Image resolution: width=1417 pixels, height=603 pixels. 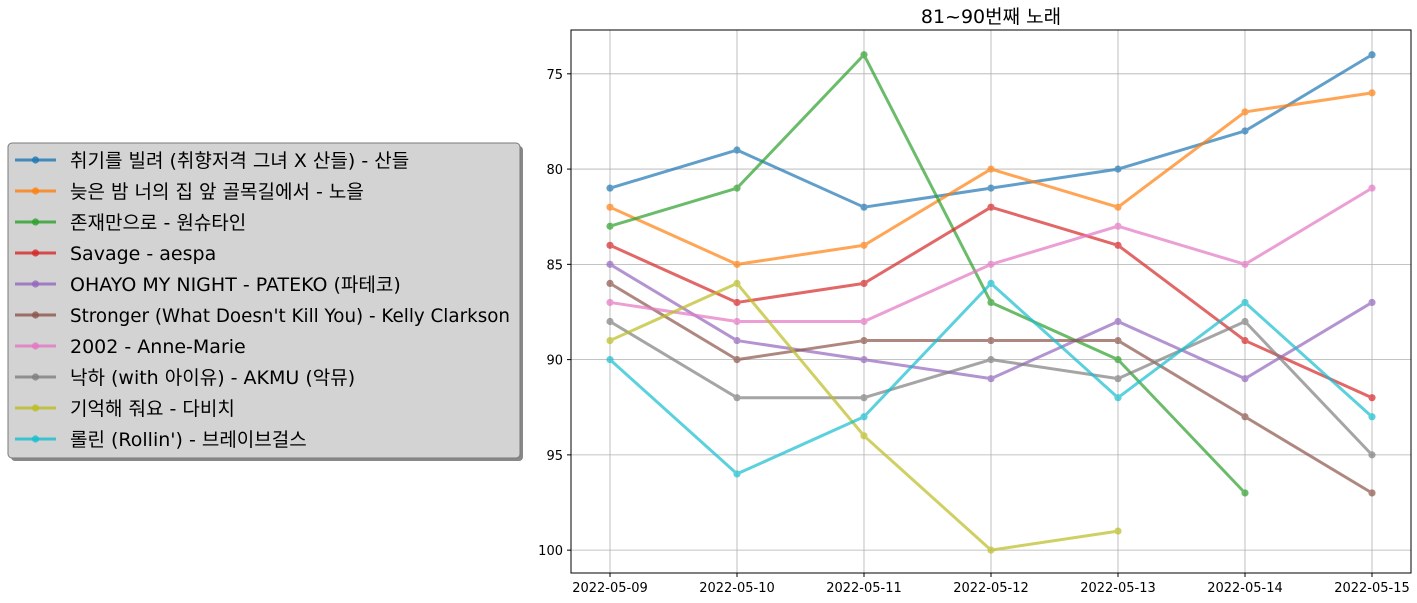 What do you see at coordinates (239, 161) in the screenshot?
I see `legend-label: 취기를 빌려 (취향저격 그녀 X 산들) - 산들` at bounding box center [239, 161].